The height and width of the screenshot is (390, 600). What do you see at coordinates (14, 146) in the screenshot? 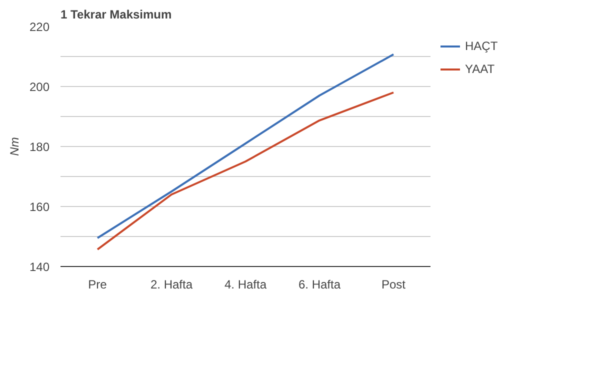
I see `y-axis-title: Nm` at bounding box center [14, 146].